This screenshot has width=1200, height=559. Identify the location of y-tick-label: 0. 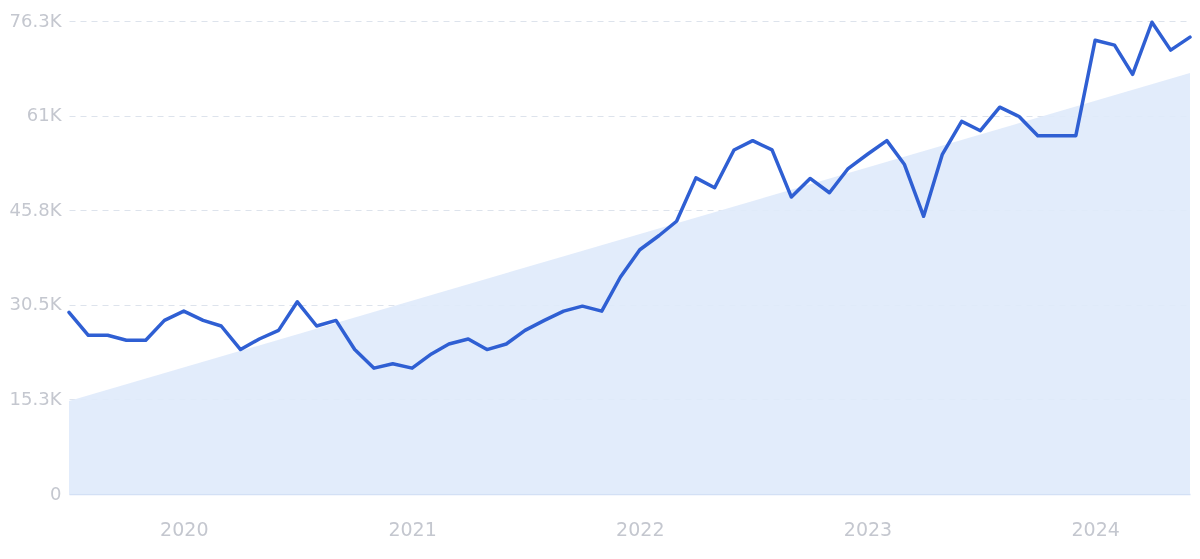
(56, 493).